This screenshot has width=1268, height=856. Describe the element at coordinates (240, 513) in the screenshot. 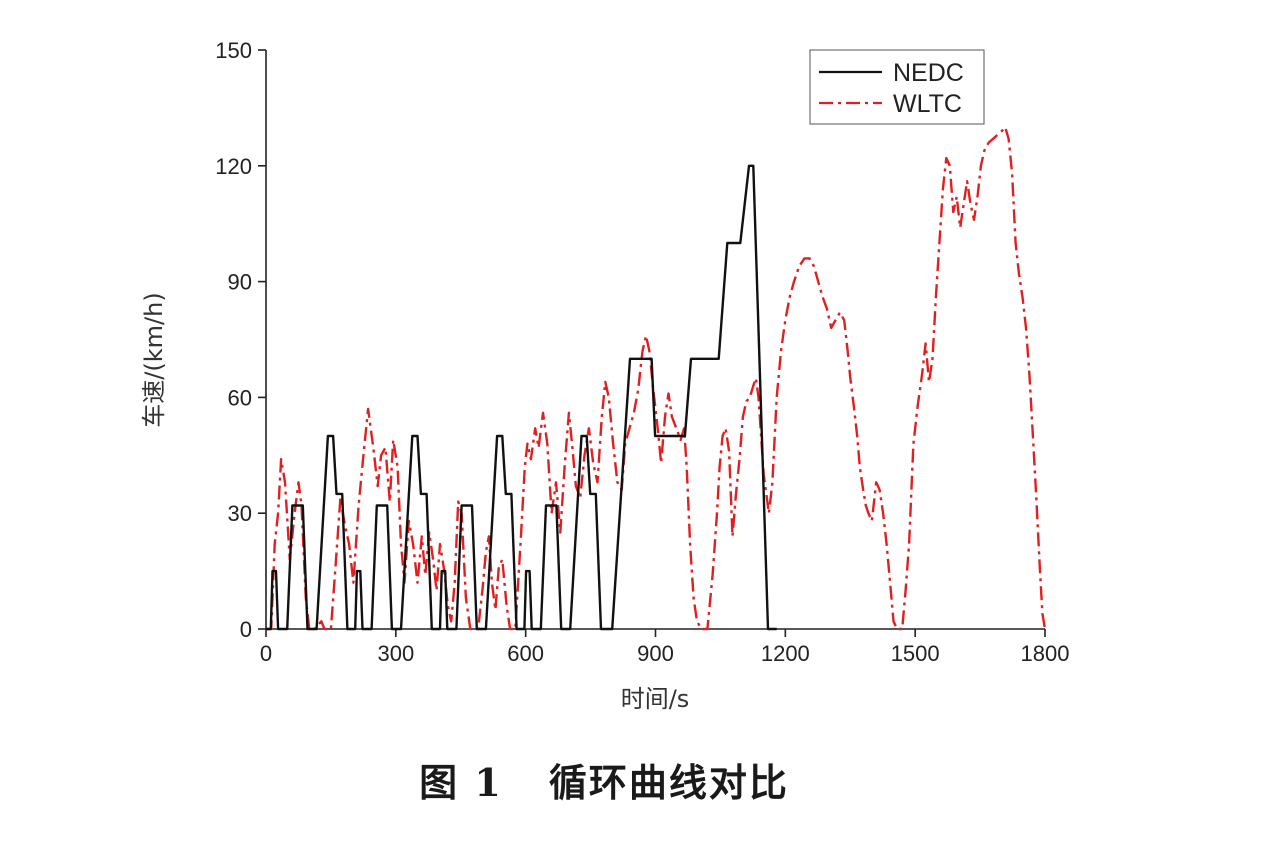

I see `y-tick-label: 30` at that location.